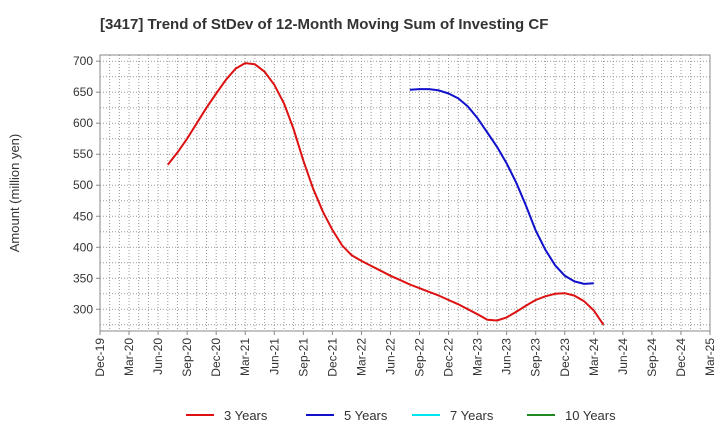 The width and height of the screenshot is (720, 440). What do you see at coordinates (652, 357) in the screenshot?
I see `x-tick-label: Sep-24` at bounding box center [652, 357].